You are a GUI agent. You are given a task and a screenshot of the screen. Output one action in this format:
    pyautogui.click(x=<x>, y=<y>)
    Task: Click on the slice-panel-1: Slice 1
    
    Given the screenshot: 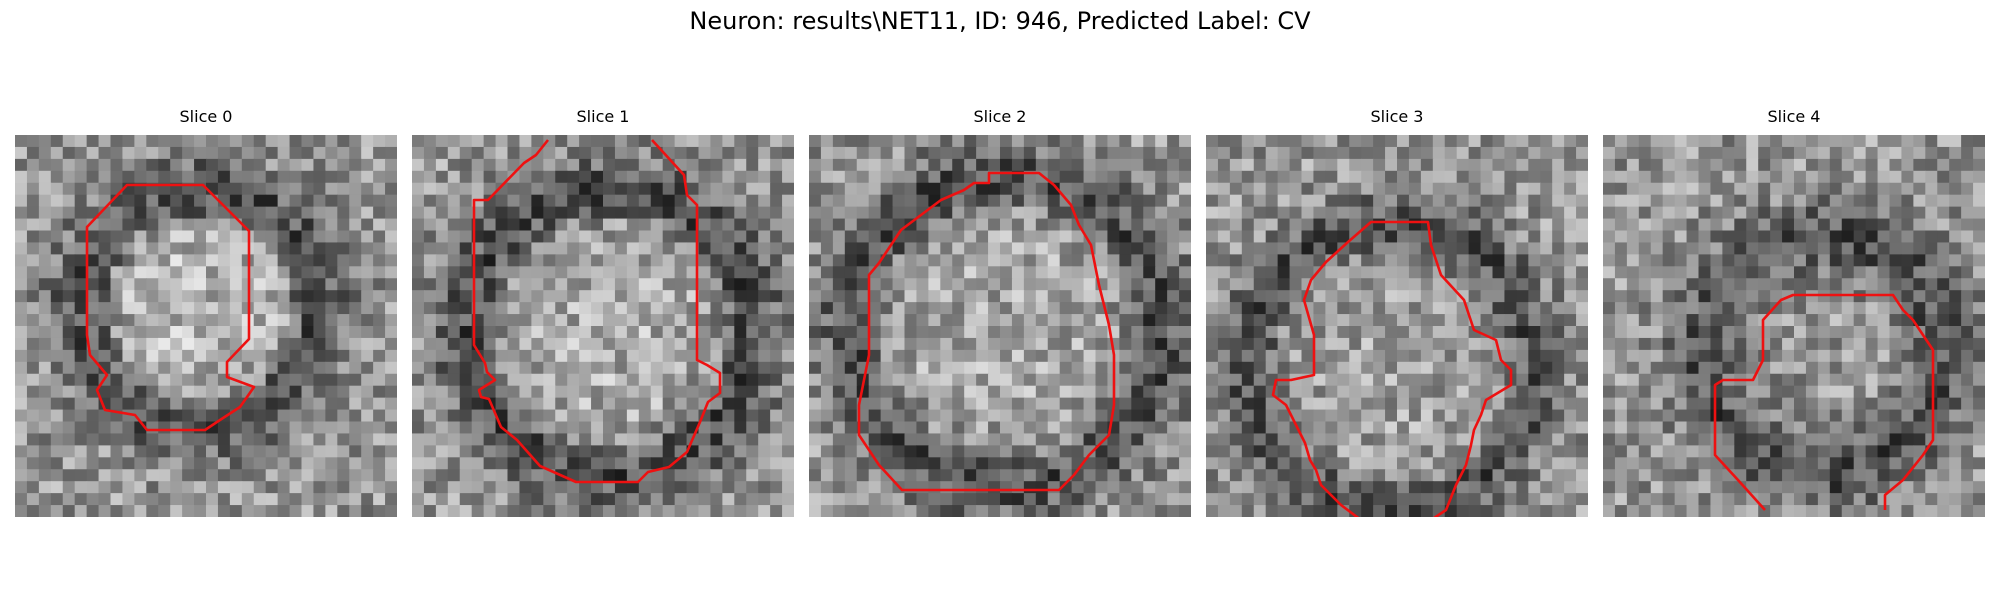 What is the action you would take?
    pyautogui.click(x=603, y=312)
    